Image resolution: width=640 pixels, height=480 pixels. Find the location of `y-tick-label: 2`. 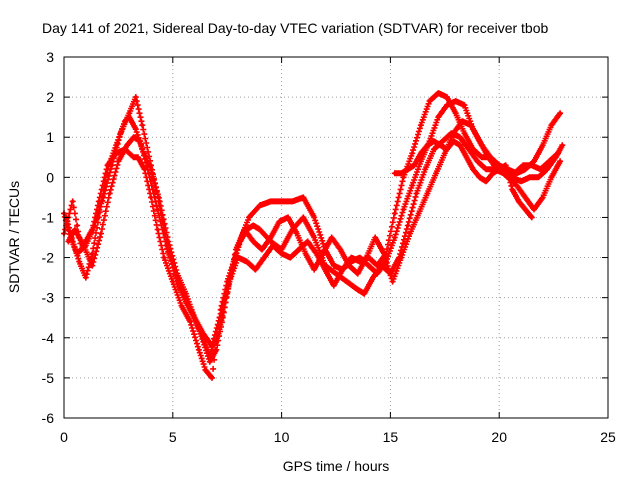

y-tick-label: 2 is located at coordinates (50, 97).